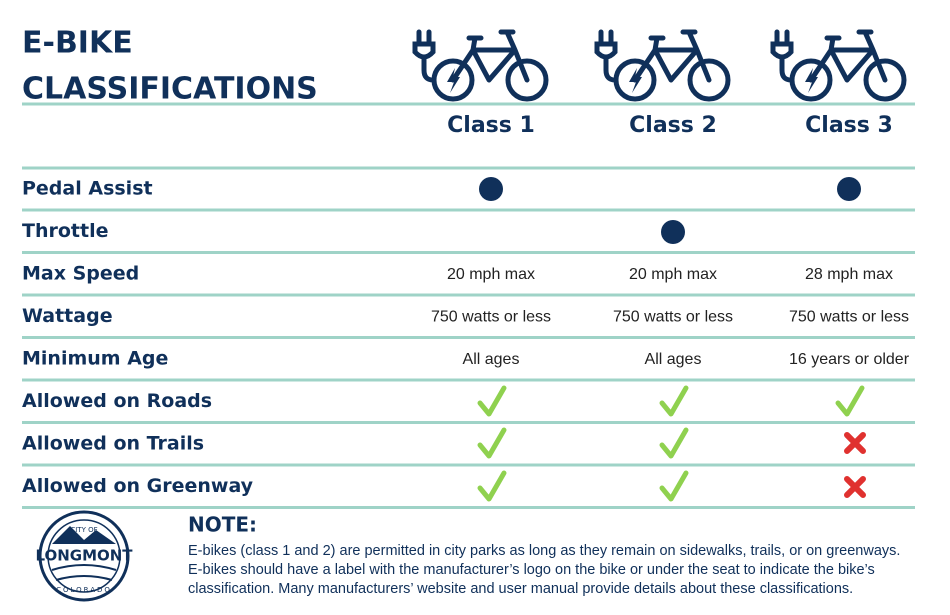 Image resolution: width=950 pixels, height=615 pixels. I want to click on cell-text: 16 years or older, so click(849, 359).